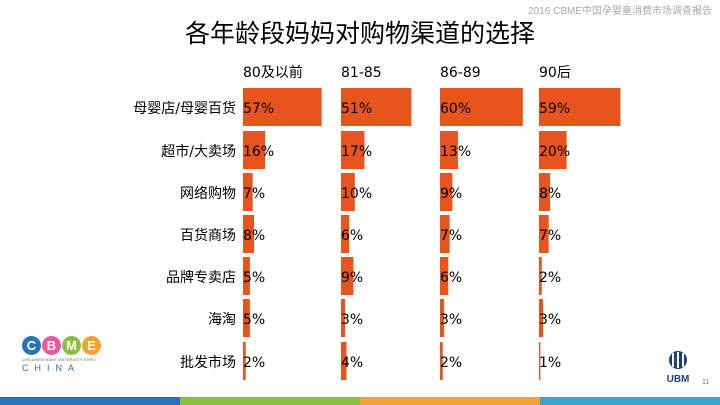  Describe the element at coordinates (356, 152) in the screenshot. I see `data-label: 17%` at that location.